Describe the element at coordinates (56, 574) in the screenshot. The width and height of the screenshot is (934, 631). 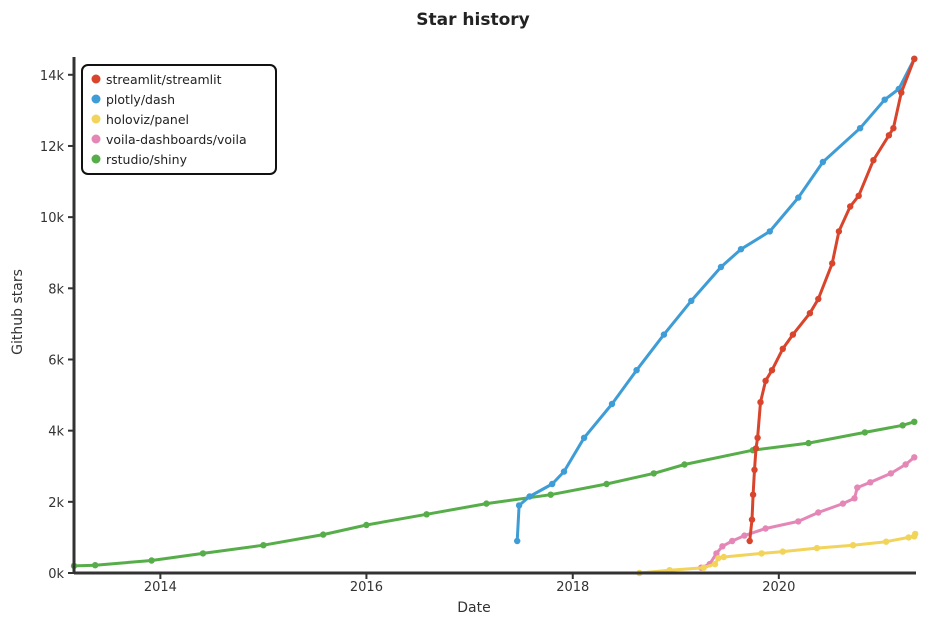
I see `y-tick-label: 0k` at that location.